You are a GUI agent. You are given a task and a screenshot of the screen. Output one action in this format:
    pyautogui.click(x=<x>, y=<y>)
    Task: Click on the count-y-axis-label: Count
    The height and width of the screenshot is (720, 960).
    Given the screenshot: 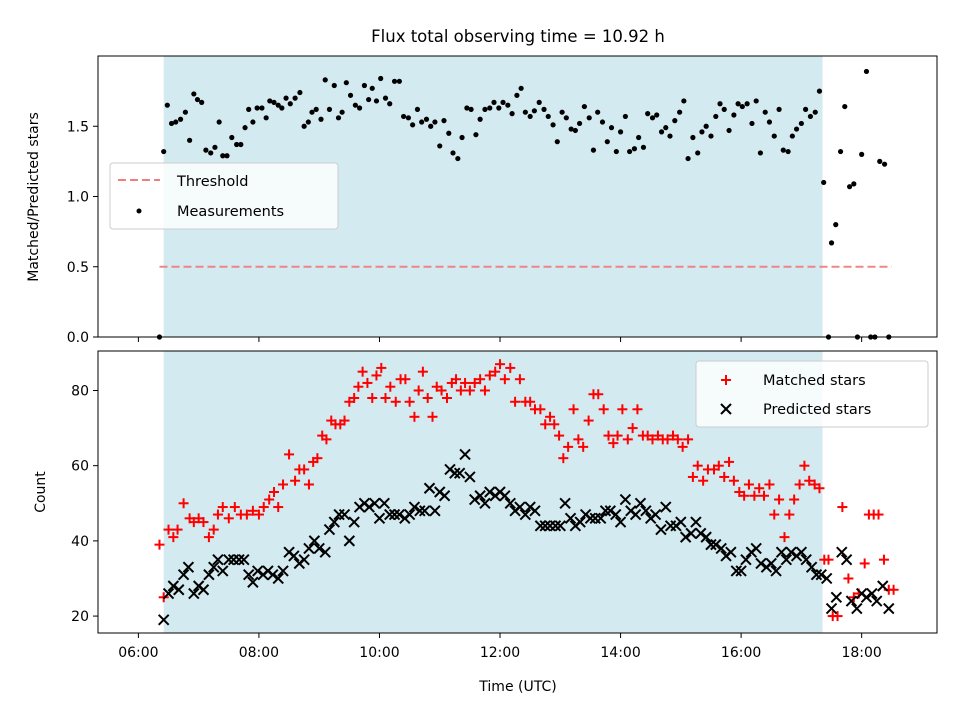 What is the action you would take?
    pyautogui.click(x=41, y=492)
    